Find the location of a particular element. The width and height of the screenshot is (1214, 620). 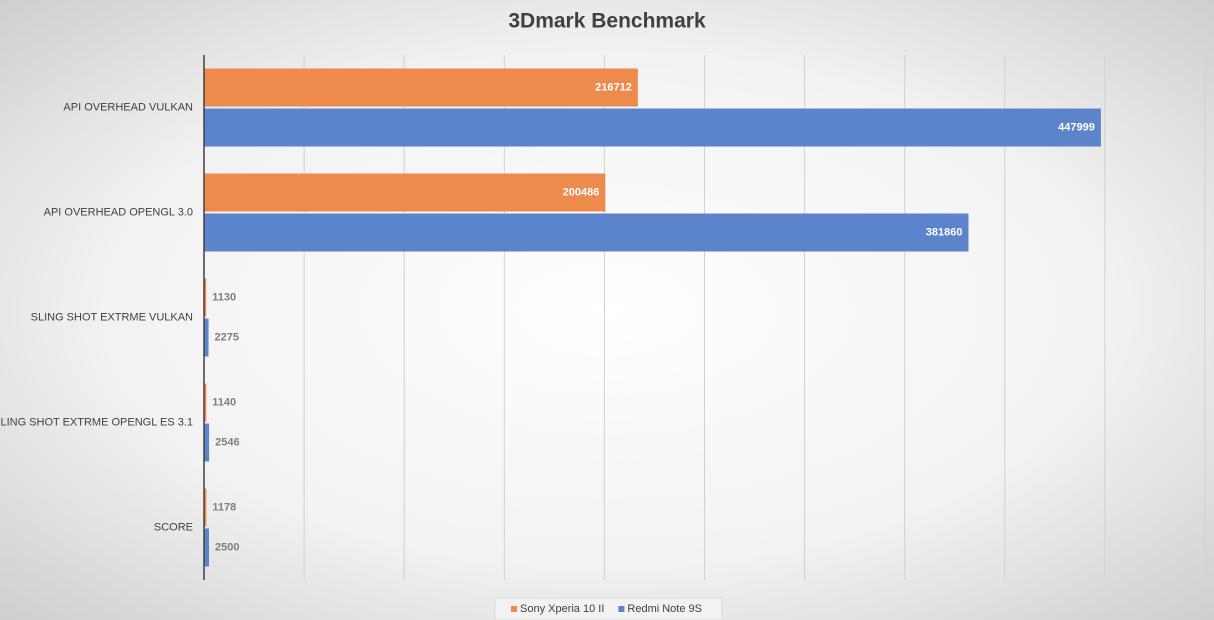

y-tick-label: SLING SHOT EXTRME OPENGL ES 3.1 is located at coordinates (96, 422).